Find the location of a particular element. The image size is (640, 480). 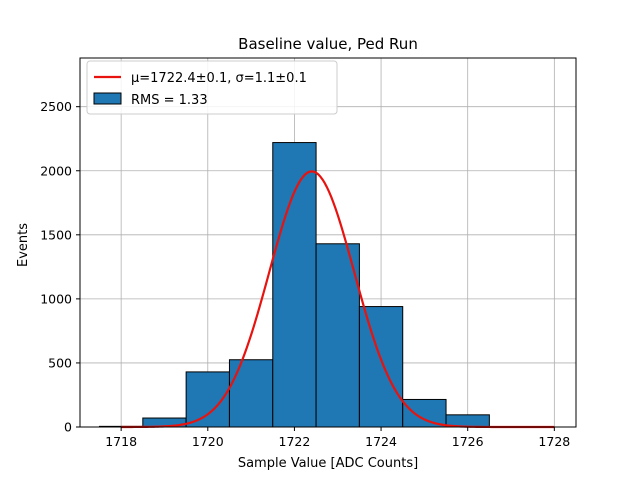

chart-title: Baseline value, Ped Run is located at coordinates (328, 44).